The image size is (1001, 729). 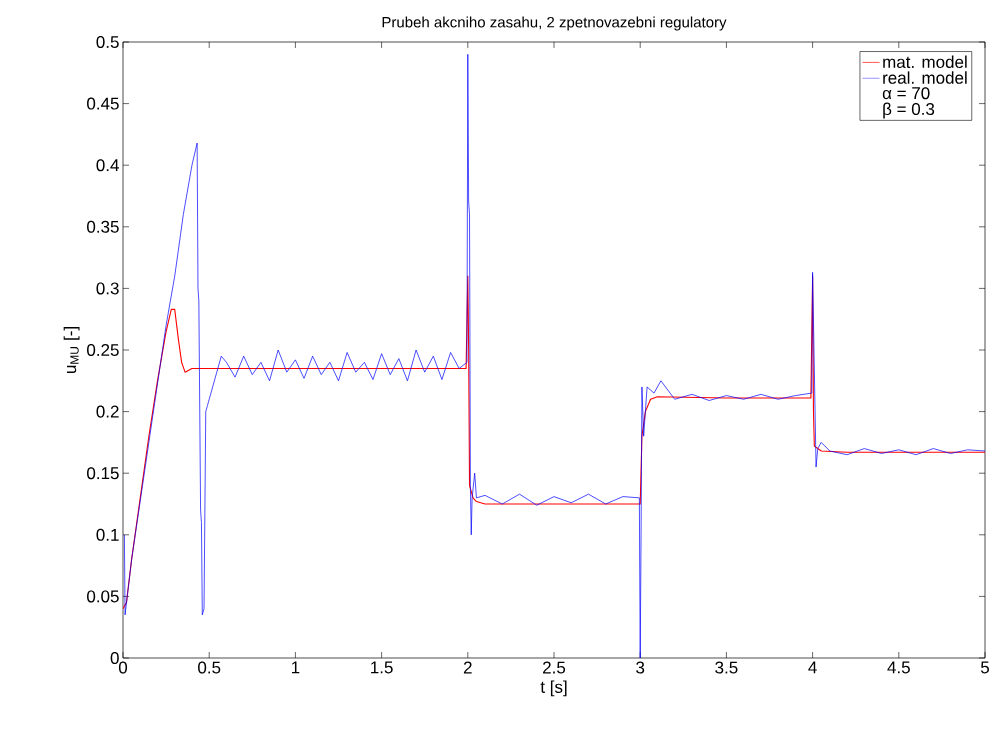 I want to click on x-tick-label: 0.5, so click(x=209, y=667).